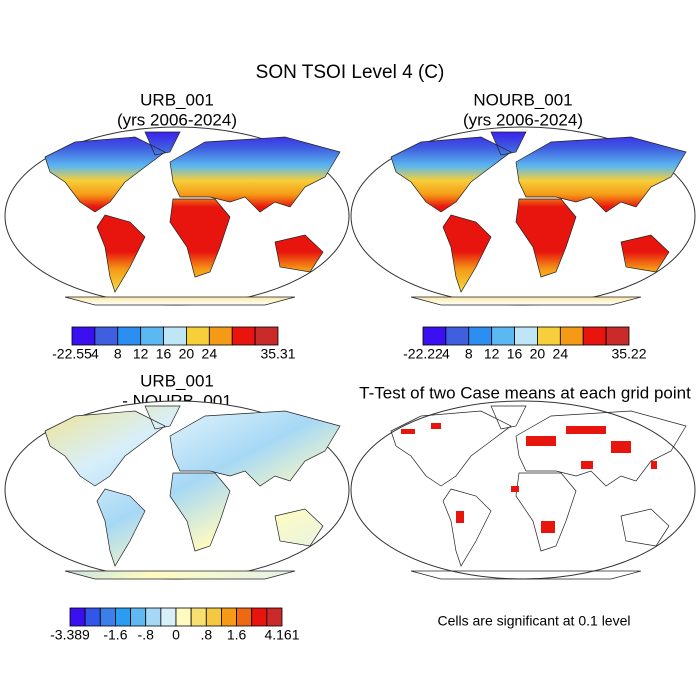 This screenshot has height=700, width=700. What do you see at coordinates (115, 635) in the screenshot?
I see `colorbar-label: -1.6` at bounding box center [115, 635].